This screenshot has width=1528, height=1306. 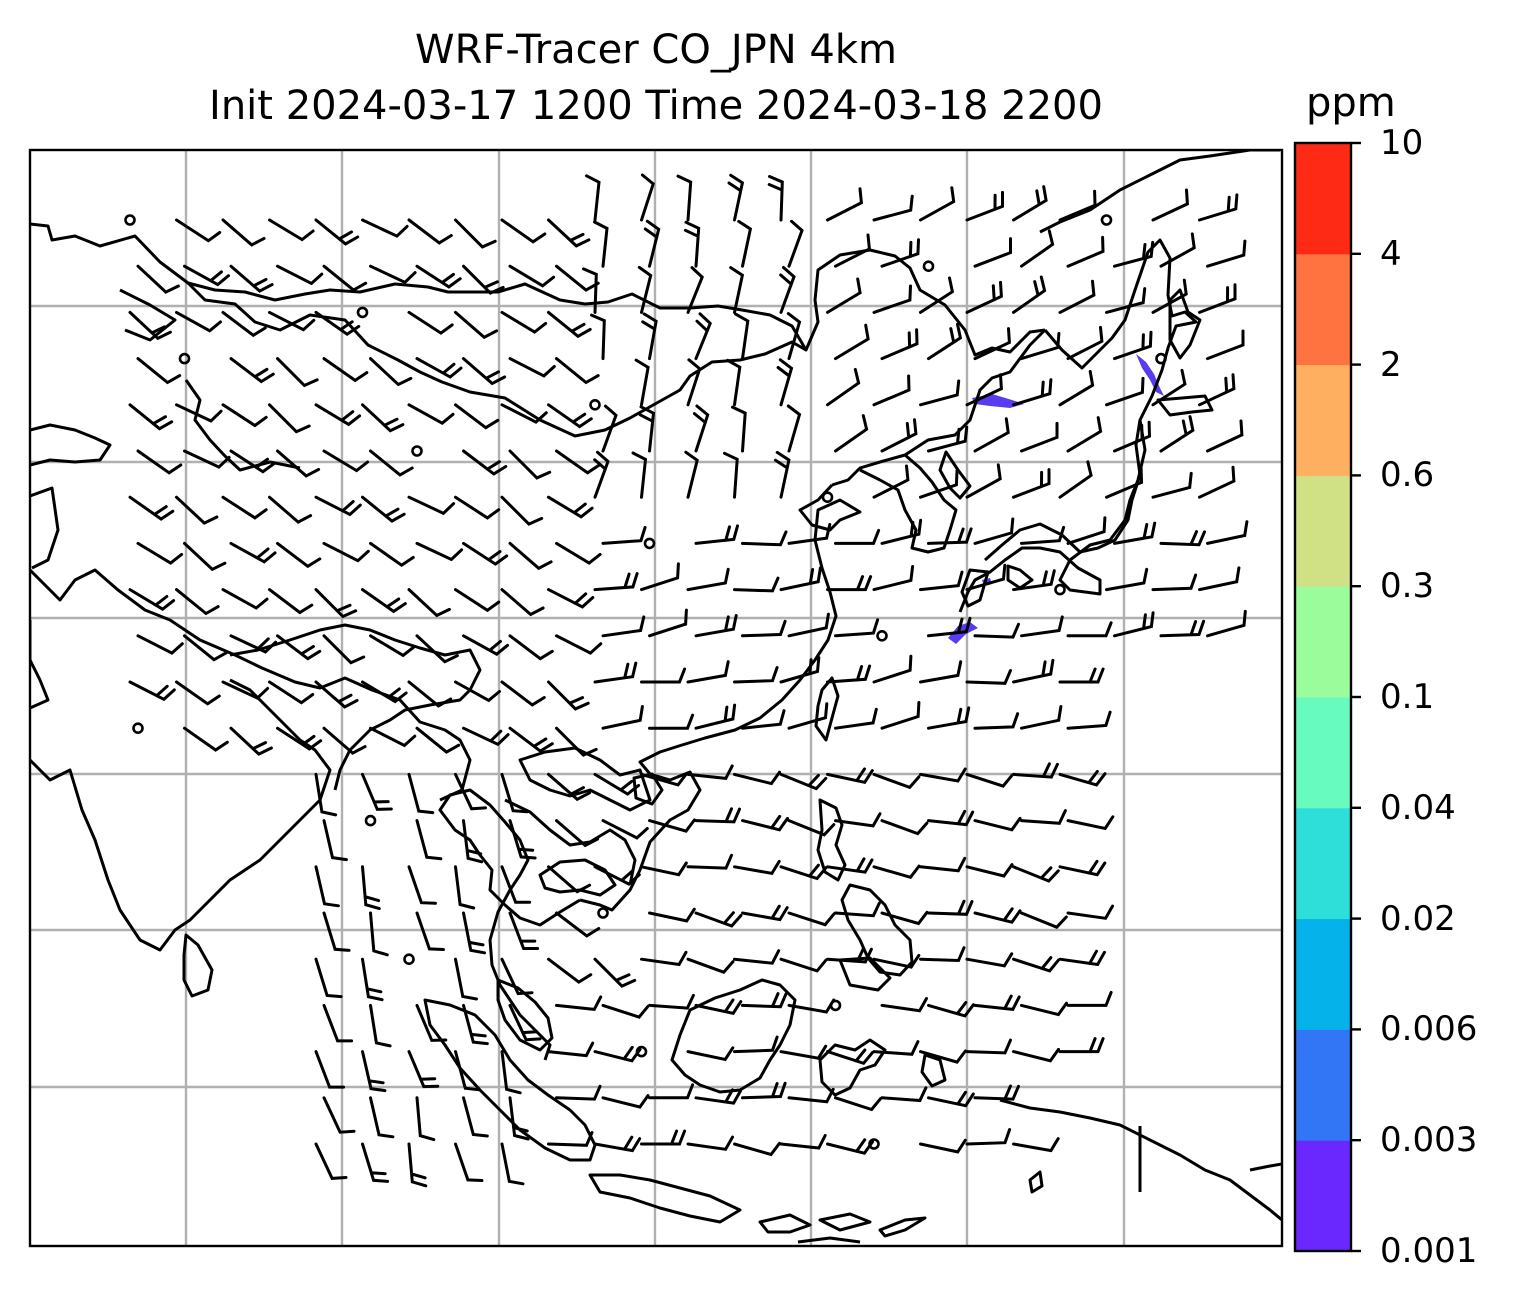 I want to click on colorbar-tick-label: 10, so click(x=1402, y=143).